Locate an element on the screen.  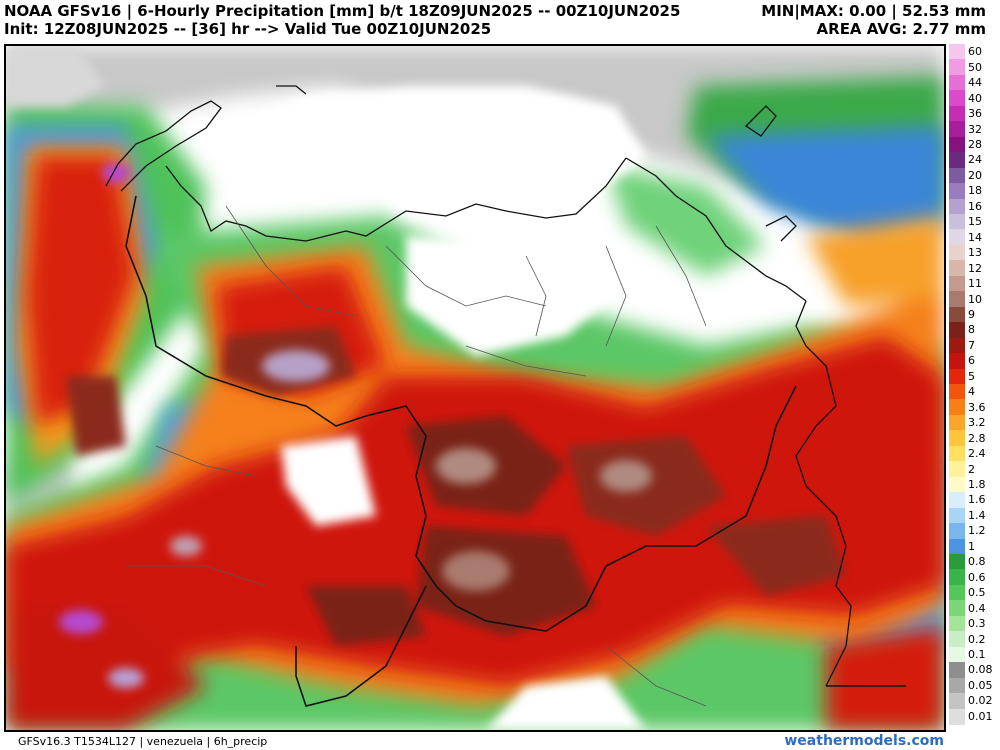
colorbar-label: 1.6 is located at coordinates (977, 500).